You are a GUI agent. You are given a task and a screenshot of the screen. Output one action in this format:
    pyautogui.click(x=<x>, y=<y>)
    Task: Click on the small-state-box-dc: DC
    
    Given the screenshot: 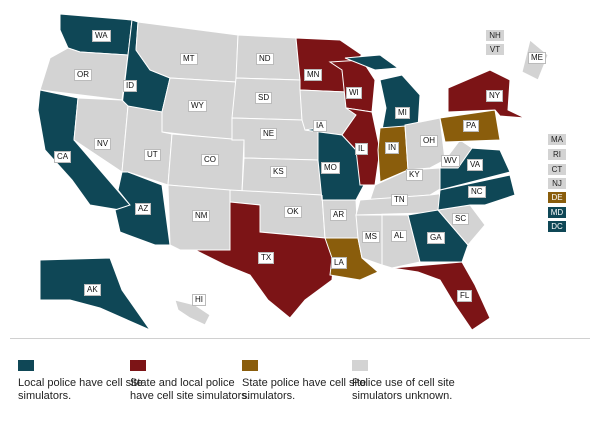 What is the action you would take?
    pyautogui.click(x=557, y=226)
    